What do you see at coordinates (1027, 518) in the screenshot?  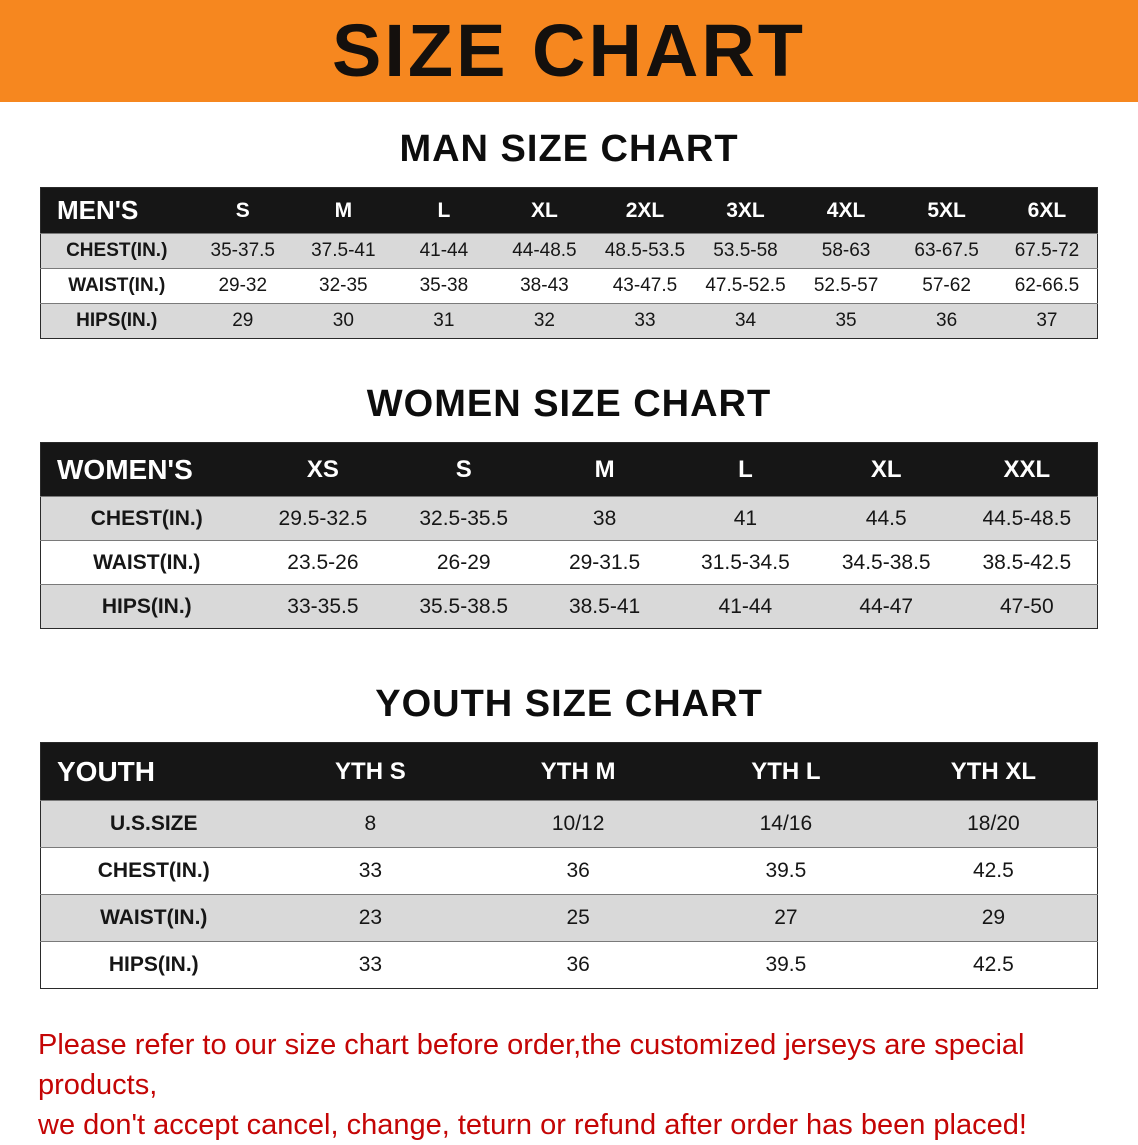 I see `value-cell: 44.5-48.5` at bounding box center [1027, 518].